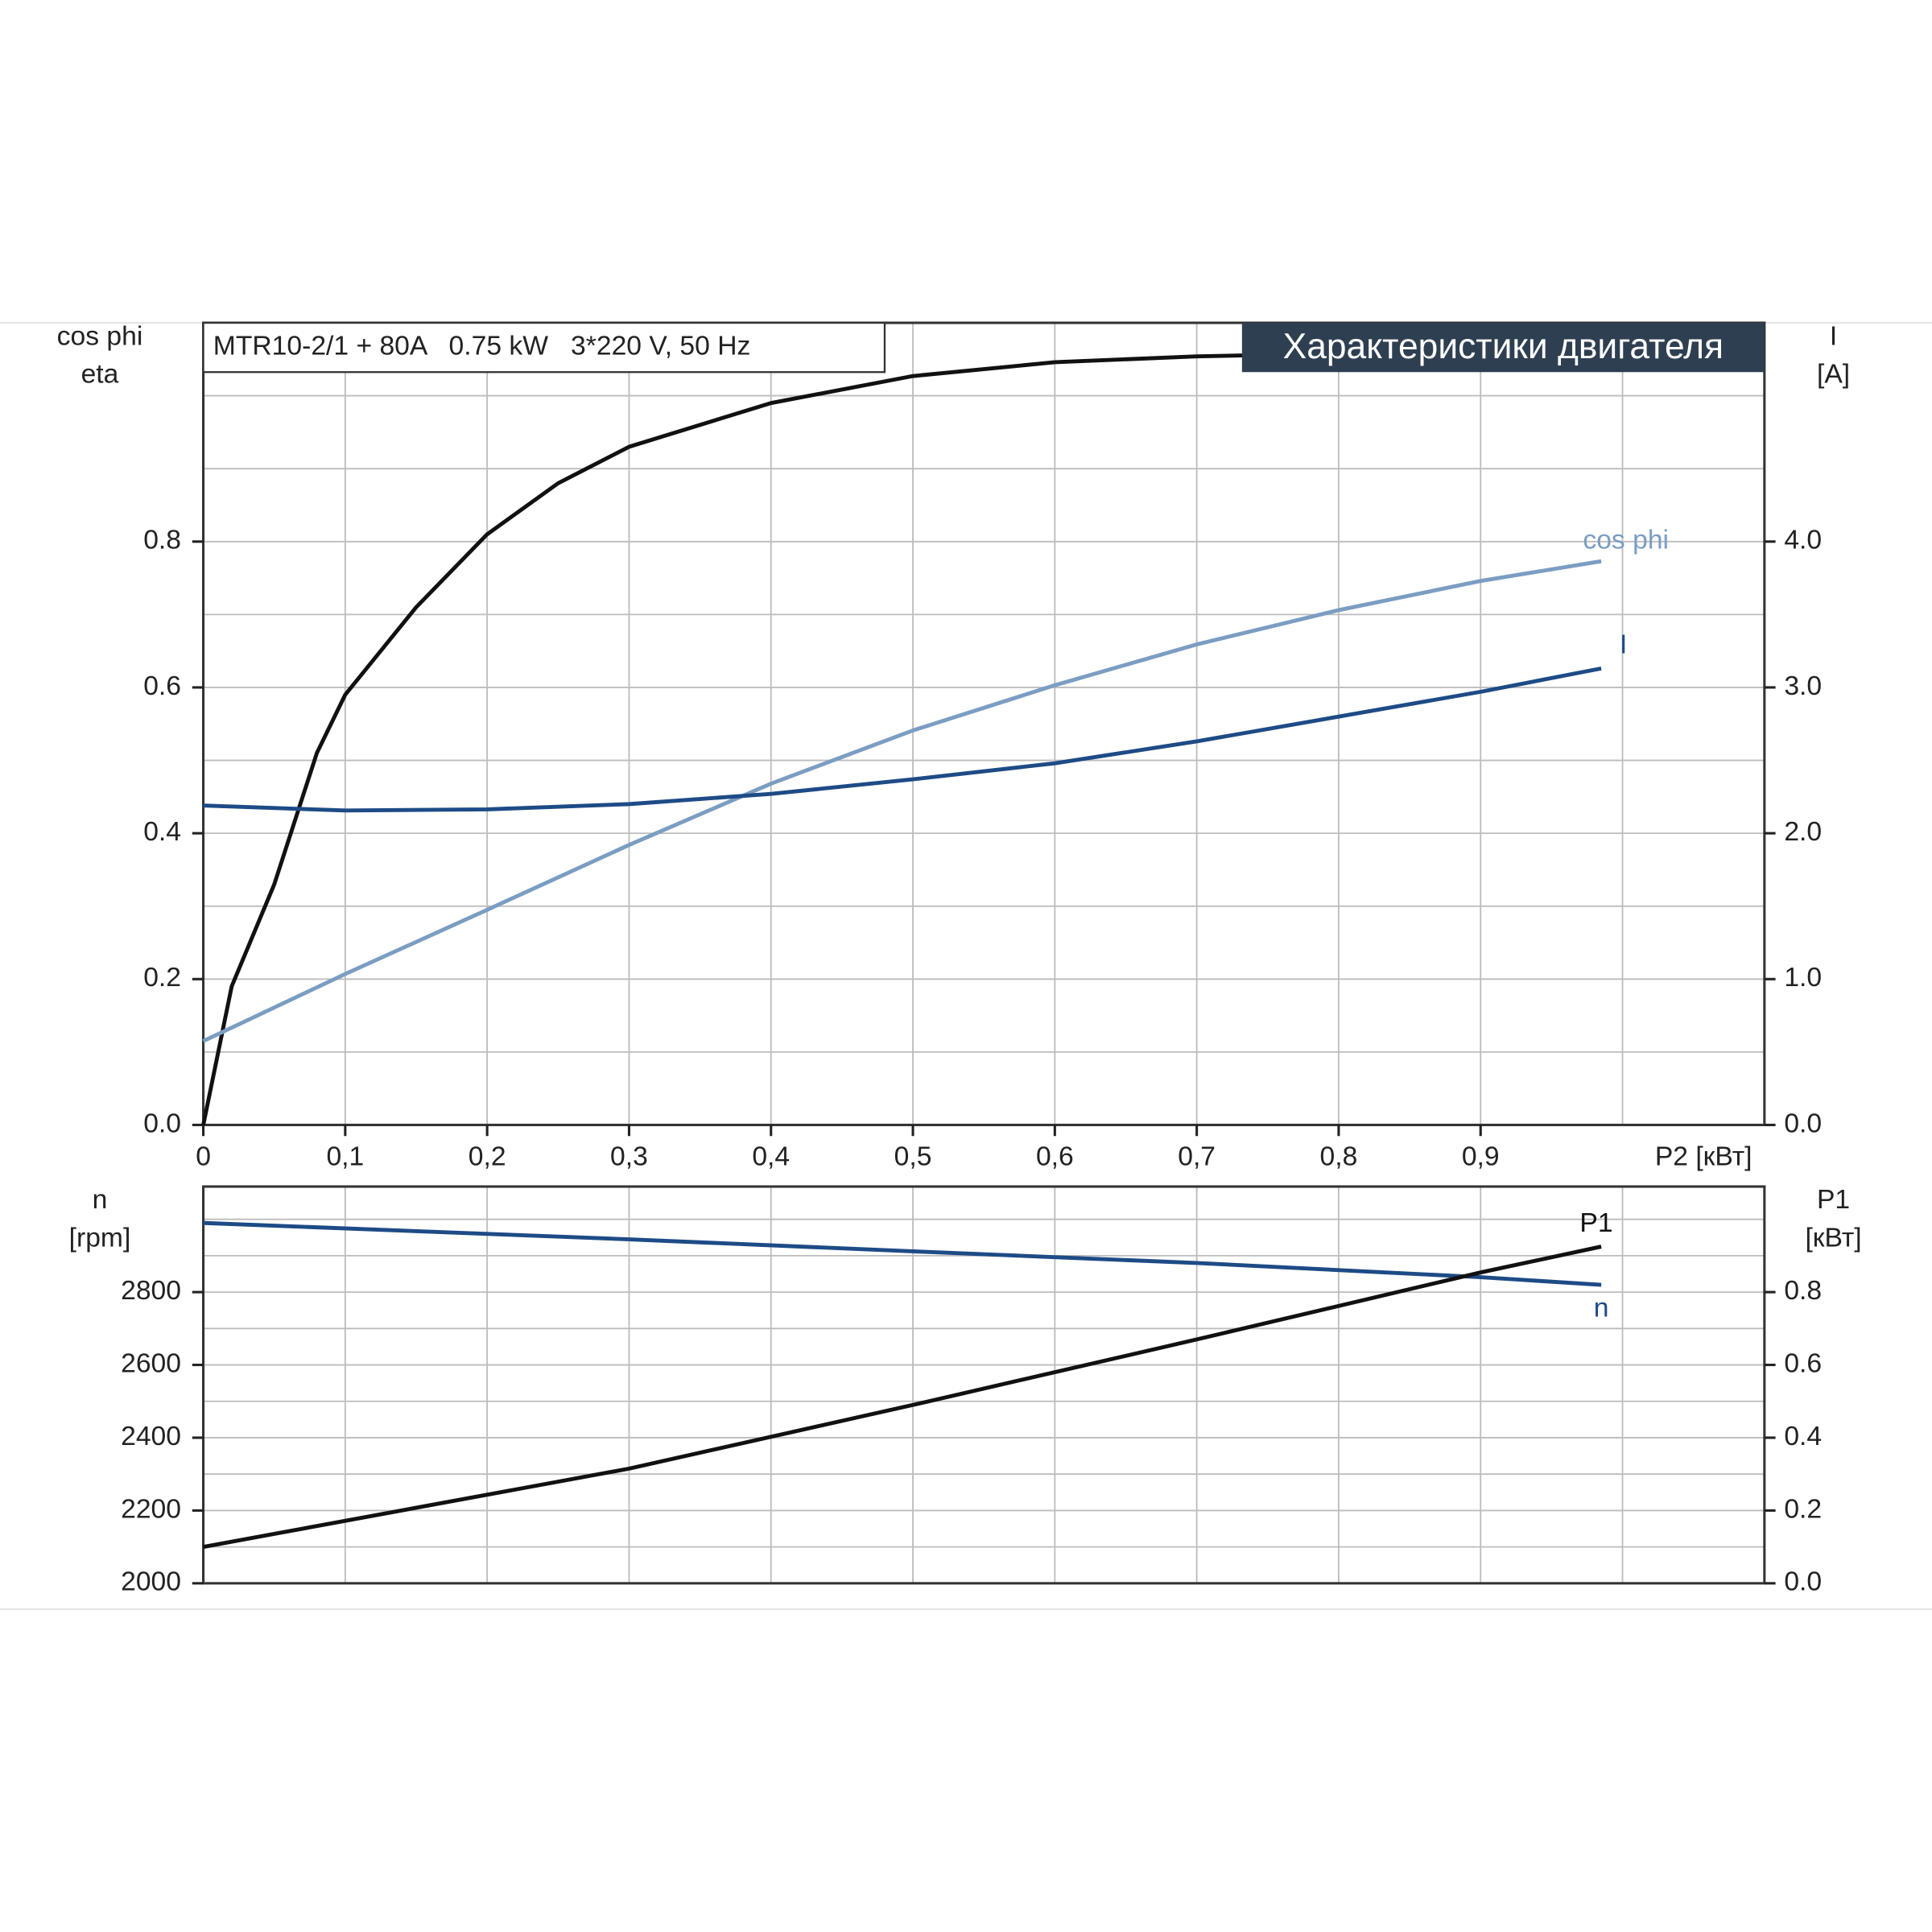 Image resolution: width=1932 pixels, height=1932 pixels. What do you see at coordinates (771, 1157) in the screenshot?
I see `x-tick-label: 0,4` at bounding box center [771, 1157].